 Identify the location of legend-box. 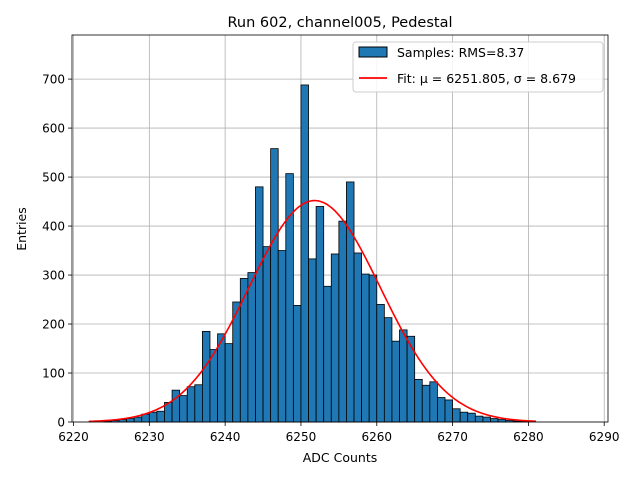
(478, 67).